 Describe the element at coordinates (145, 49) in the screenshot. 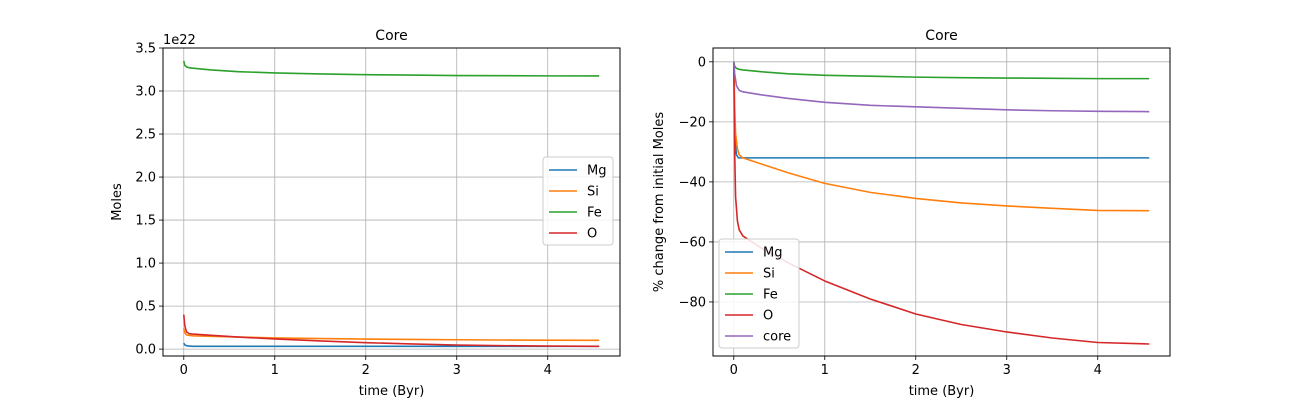

I see `y-tick-label: 3.5` at that location.